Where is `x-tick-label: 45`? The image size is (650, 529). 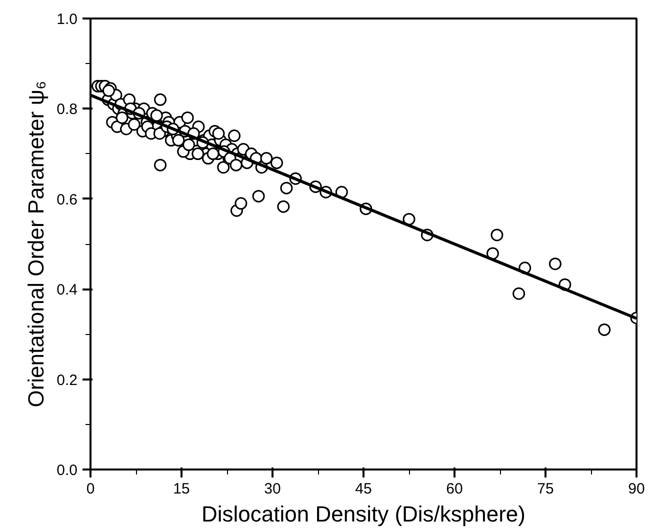
x-tick-label: 45 is located at coordinates (363, 489).